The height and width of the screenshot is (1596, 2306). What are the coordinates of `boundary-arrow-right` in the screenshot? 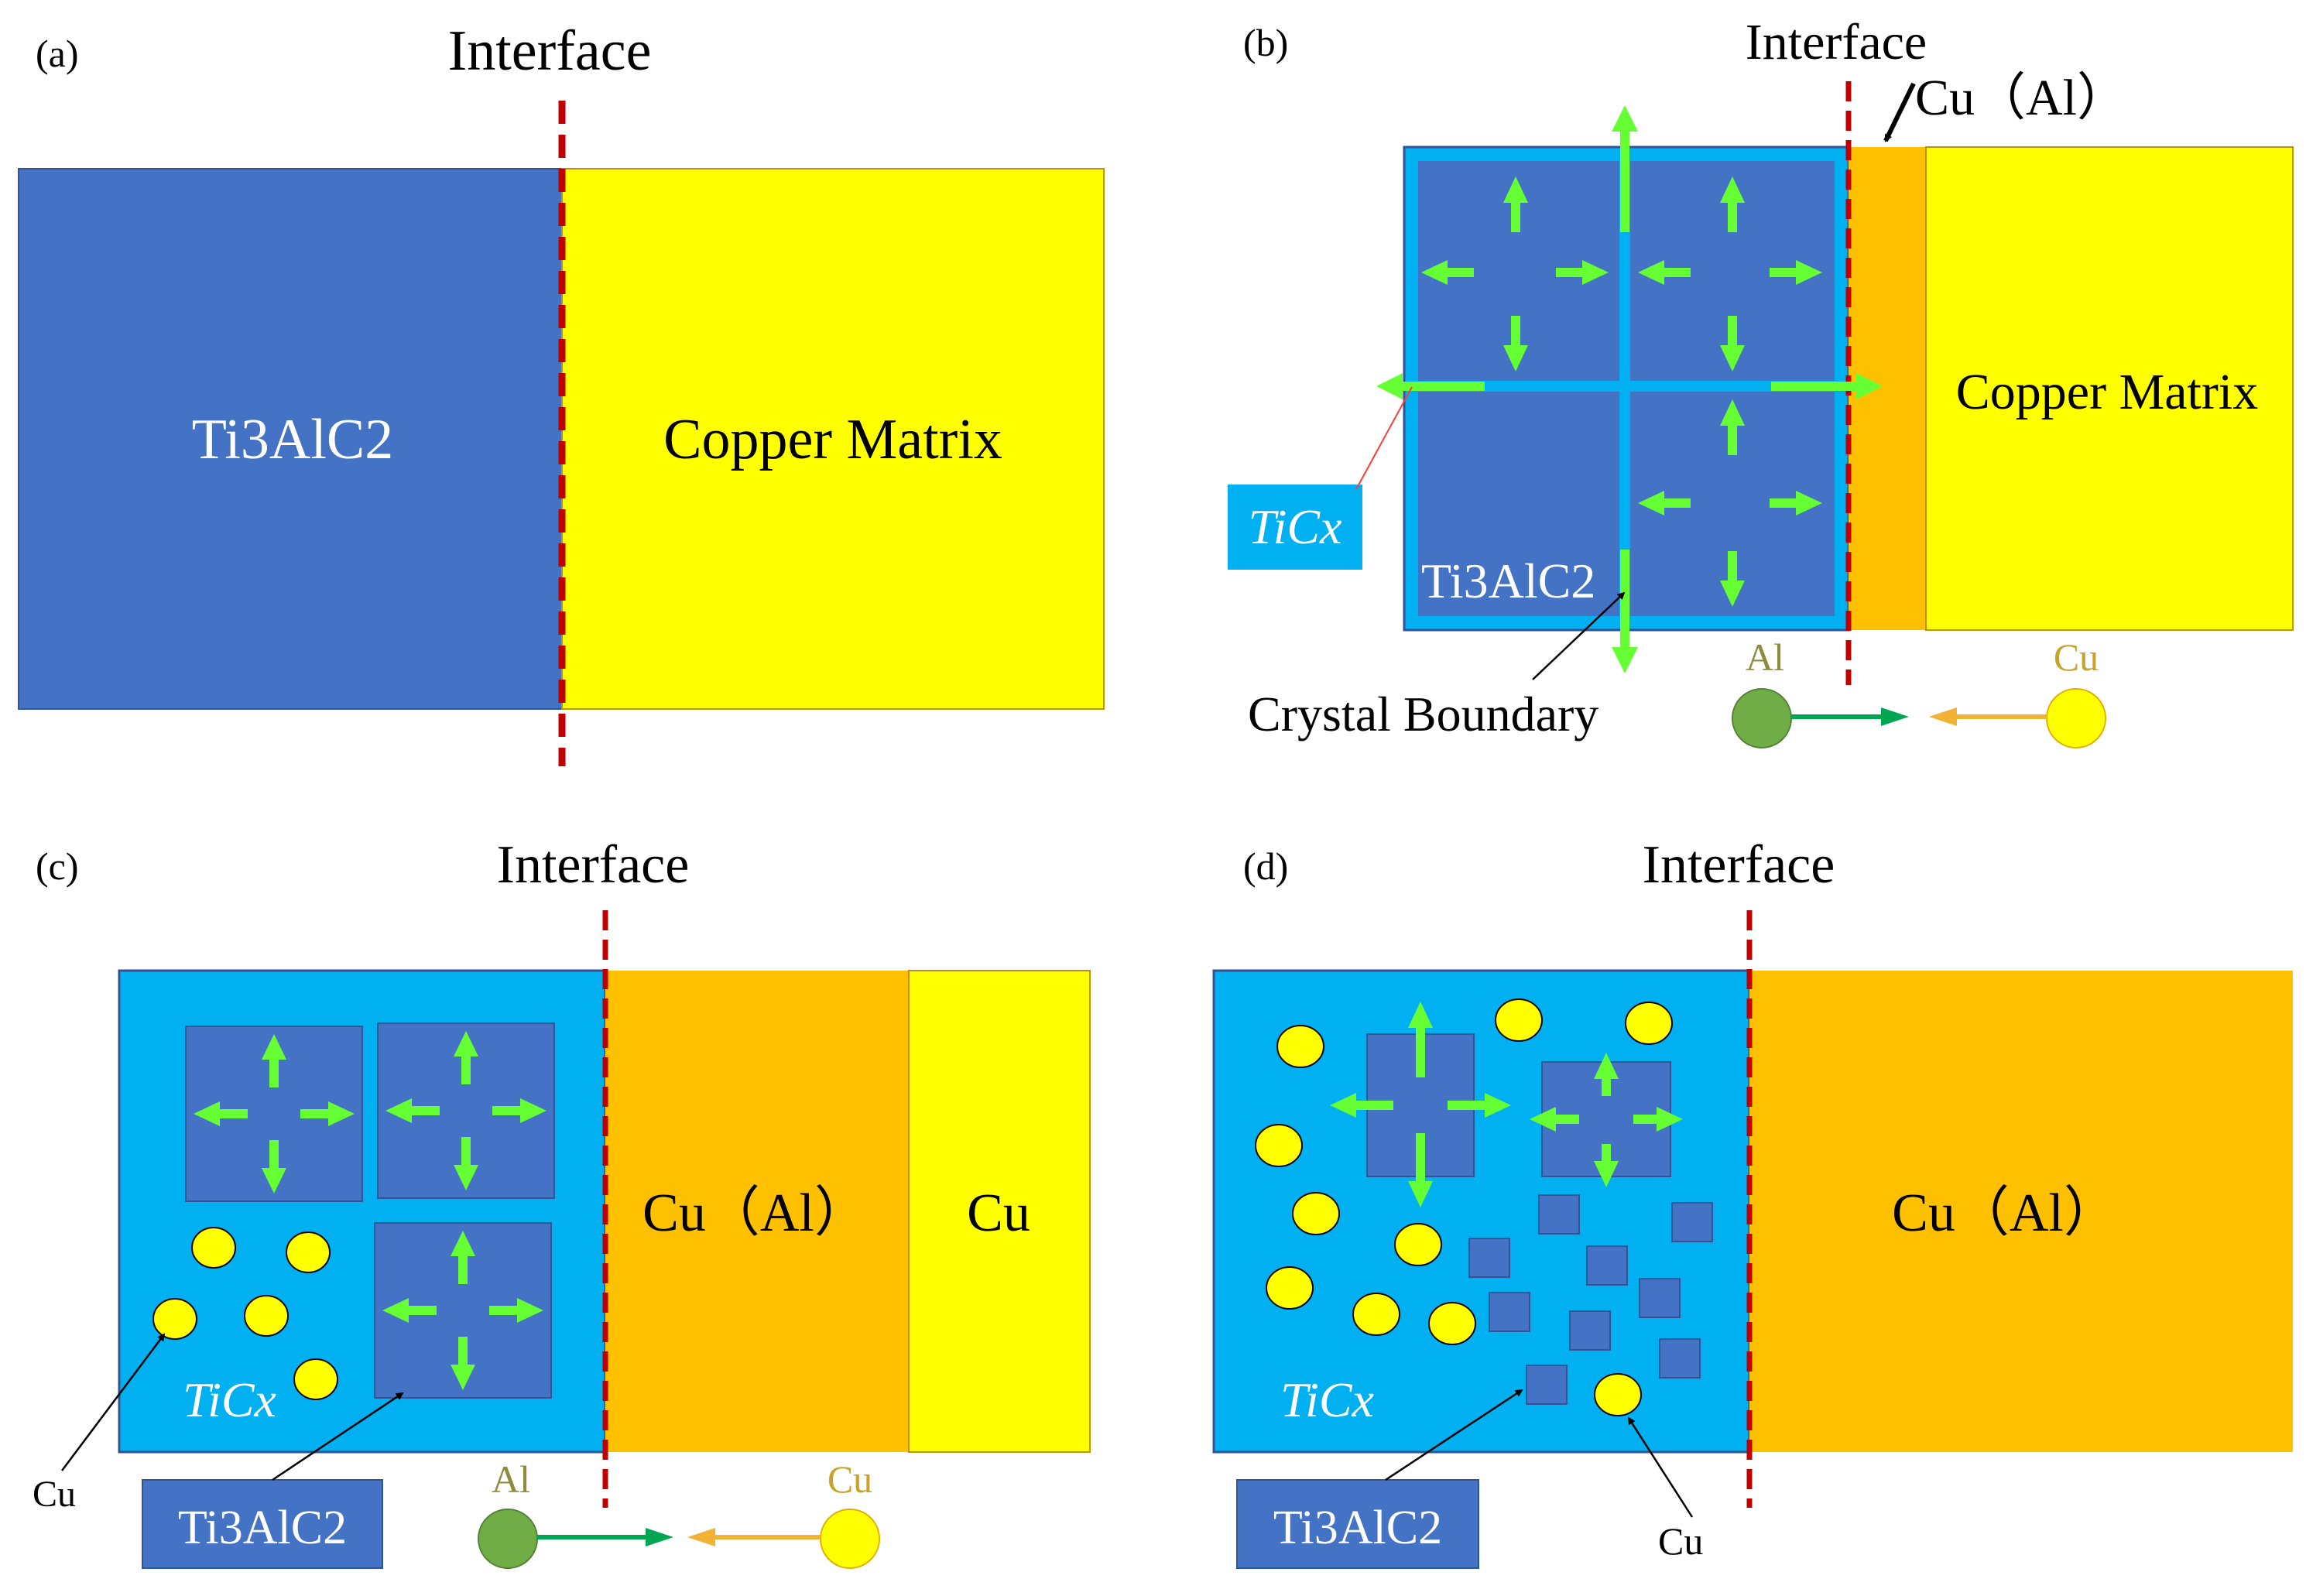 It's located at (1827, 386).